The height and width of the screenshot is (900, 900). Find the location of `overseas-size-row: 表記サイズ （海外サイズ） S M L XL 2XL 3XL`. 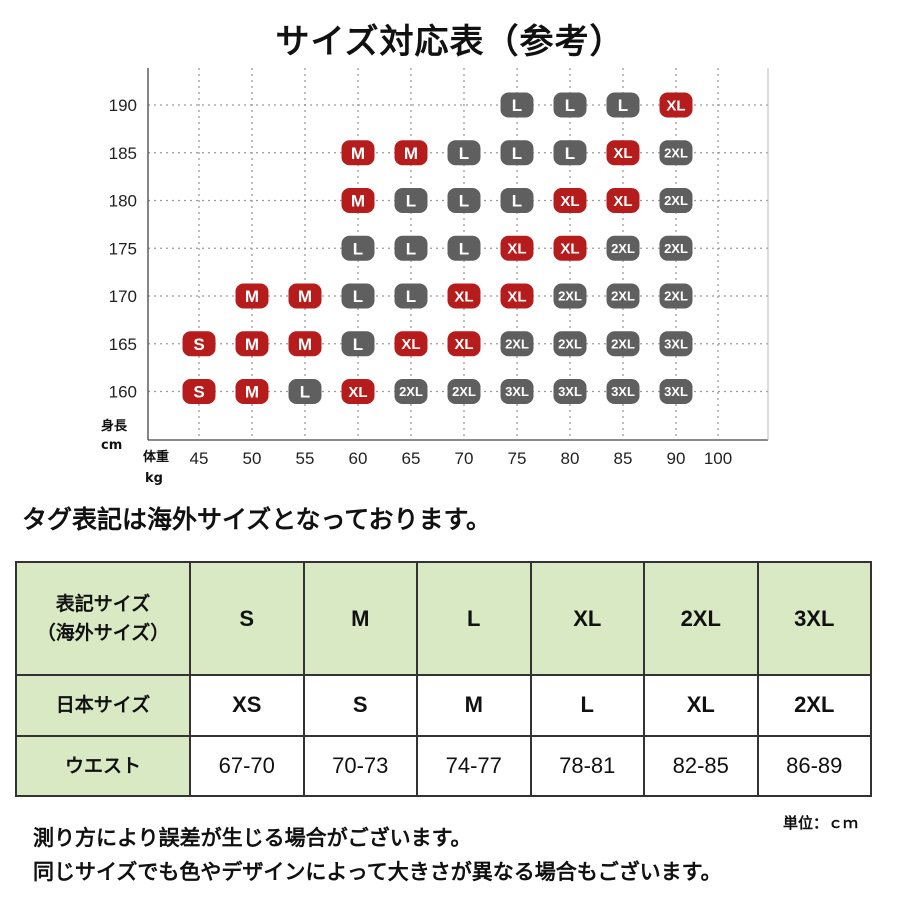

overseas-size-row: 表記サイズ （海外サイズ） S M L XL 2XL 3XL is located at coordinates (443, 618).